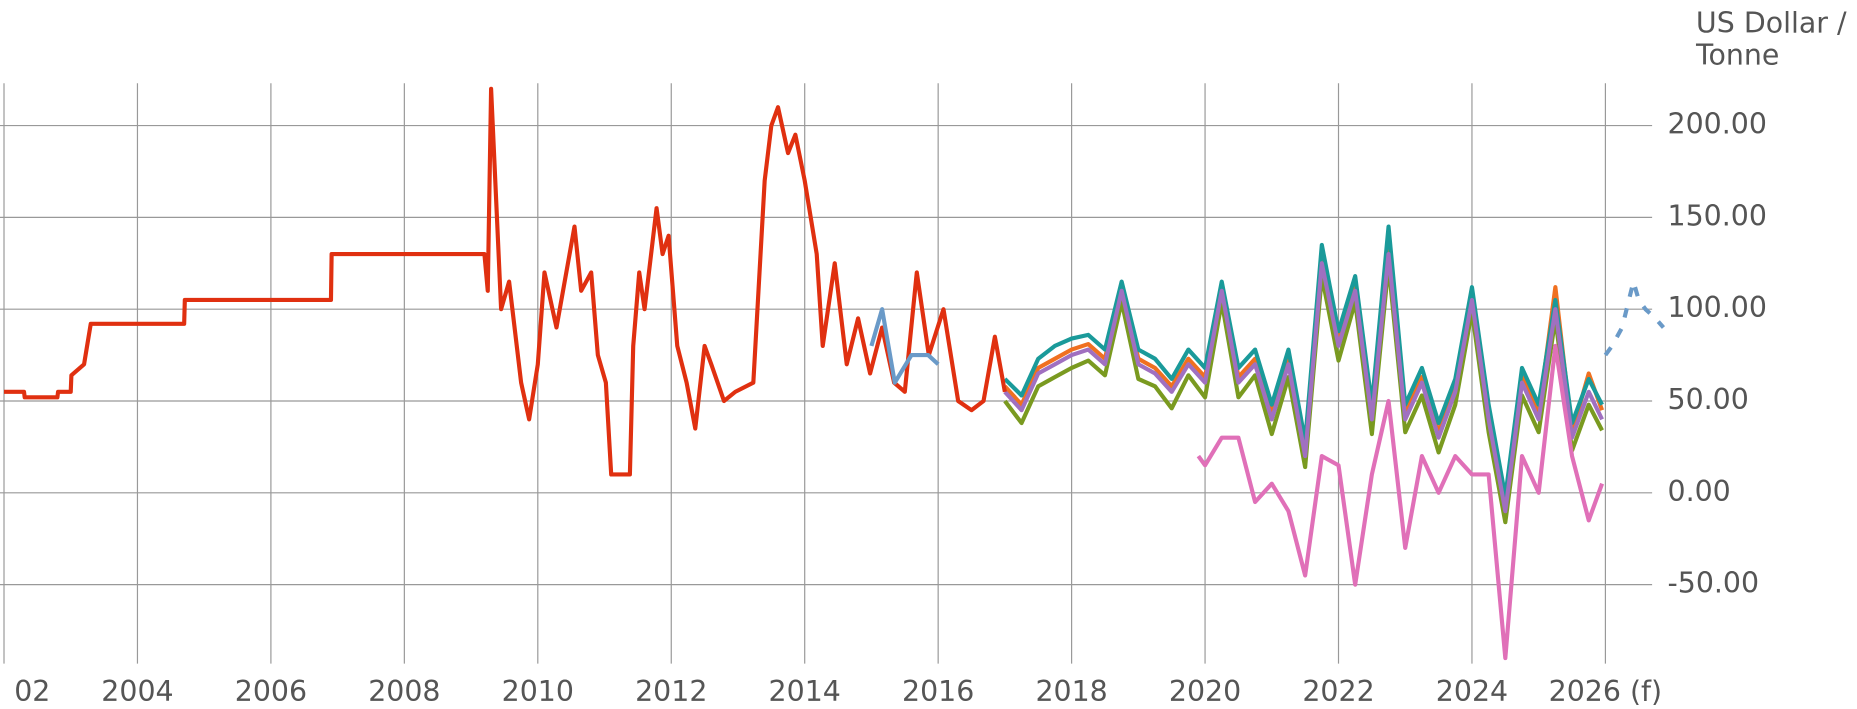  What do you see at coordinates (32, 691) in the screenshot?
I see `x-tick-label: 02` at bounding box center [32, 691].